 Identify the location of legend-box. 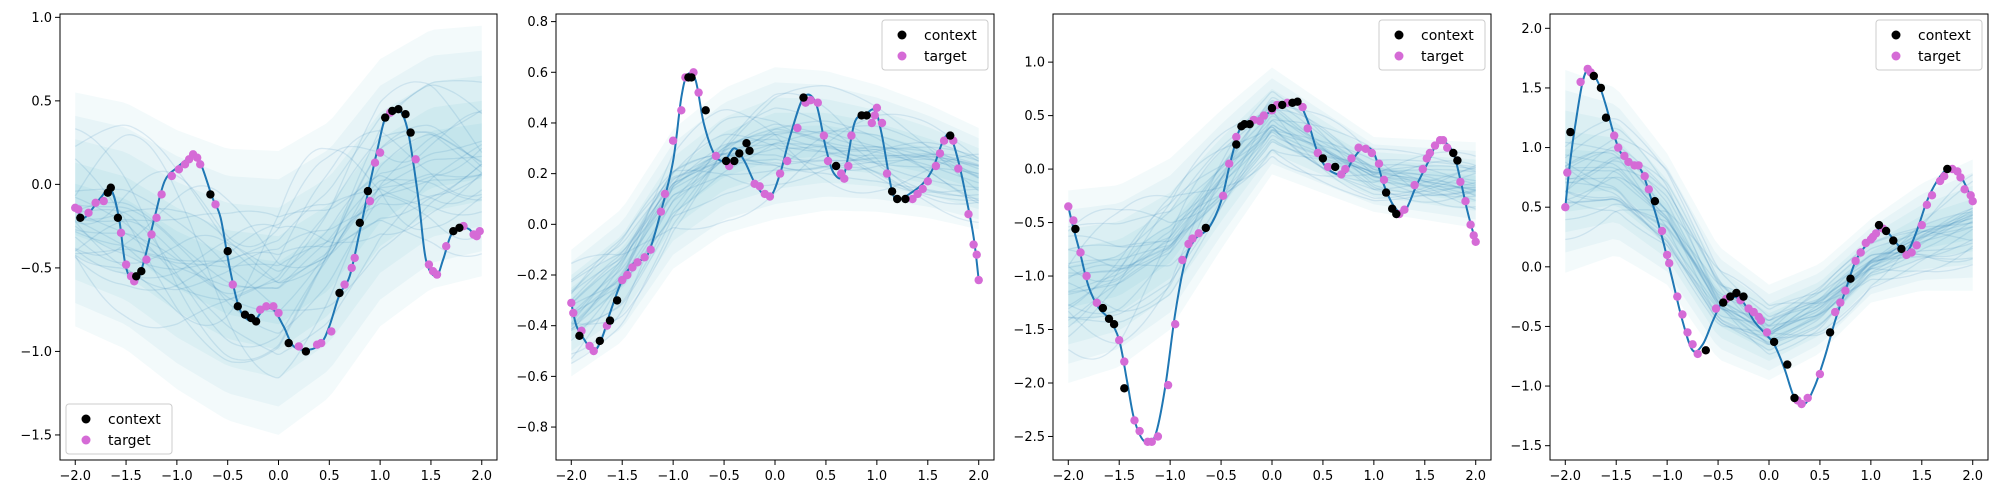
(1929, 45).